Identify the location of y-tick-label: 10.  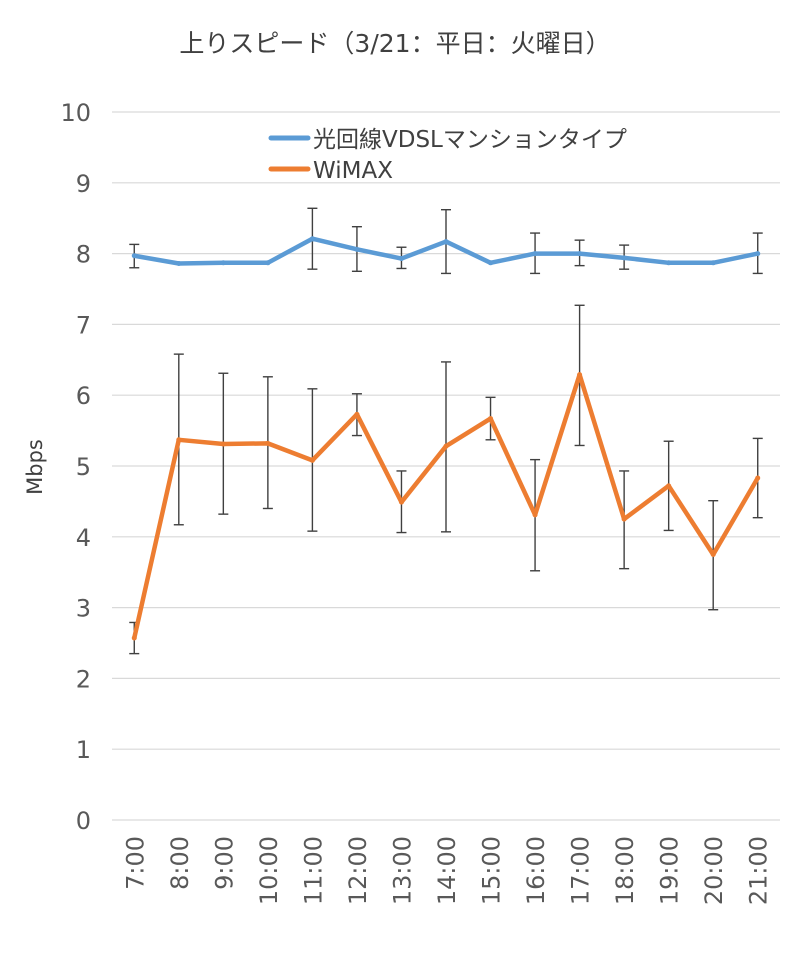
(75, 113).